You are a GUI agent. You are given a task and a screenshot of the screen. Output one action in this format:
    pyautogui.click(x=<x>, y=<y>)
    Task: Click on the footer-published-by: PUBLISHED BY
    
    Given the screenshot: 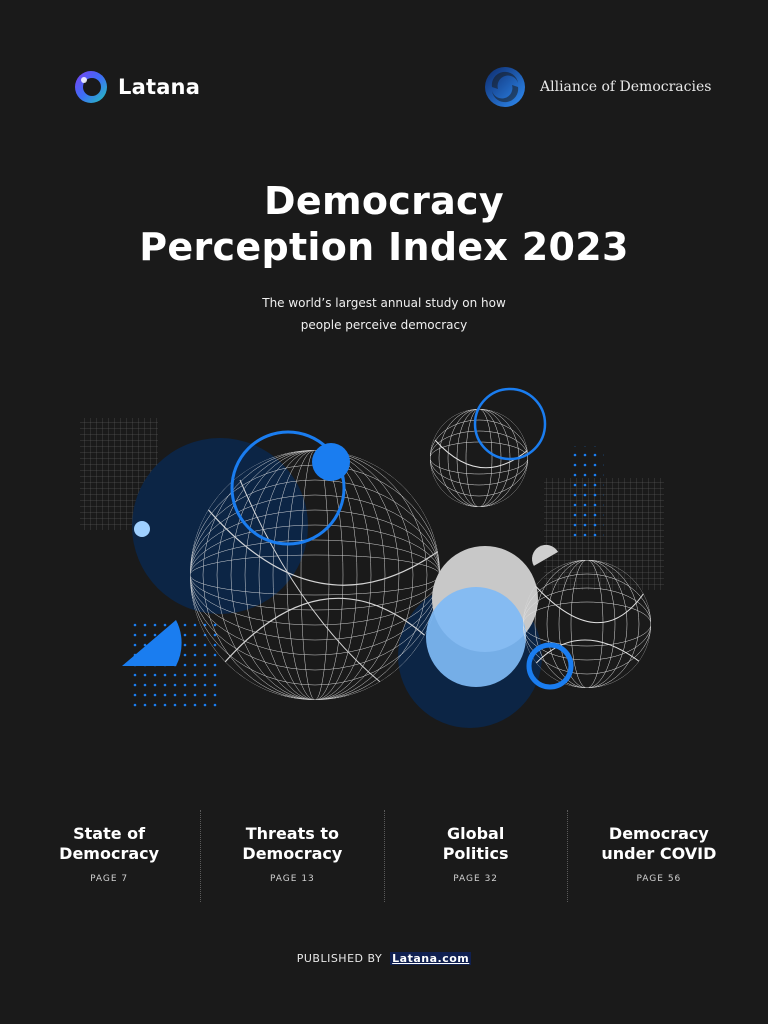 What is the action you would take?
    pyautogui.click(x=339, y=958)
    